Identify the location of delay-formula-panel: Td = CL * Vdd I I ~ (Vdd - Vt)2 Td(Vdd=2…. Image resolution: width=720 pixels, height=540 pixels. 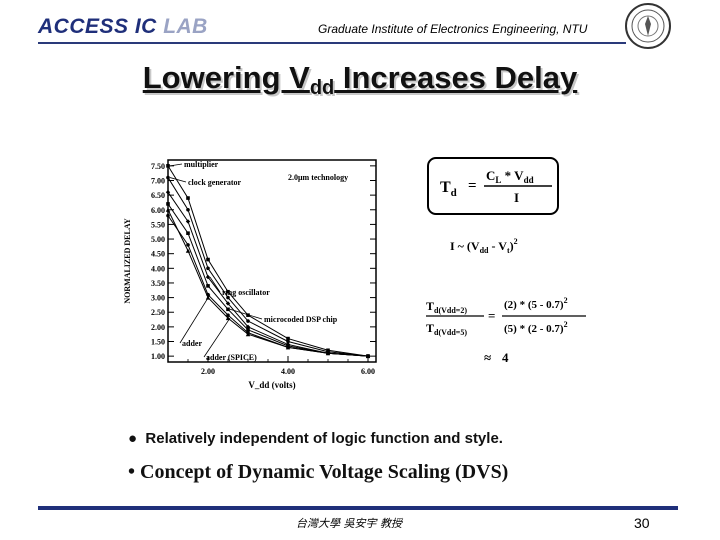
(506, 261).